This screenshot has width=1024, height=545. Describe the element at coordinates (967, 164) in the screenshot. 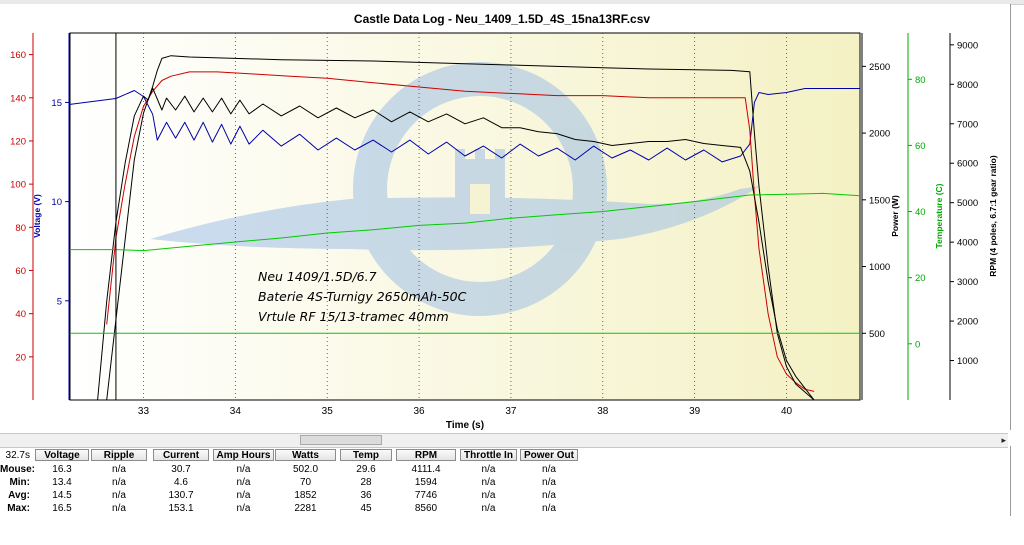

I see `rpm-tick-label: 6000` at that location.